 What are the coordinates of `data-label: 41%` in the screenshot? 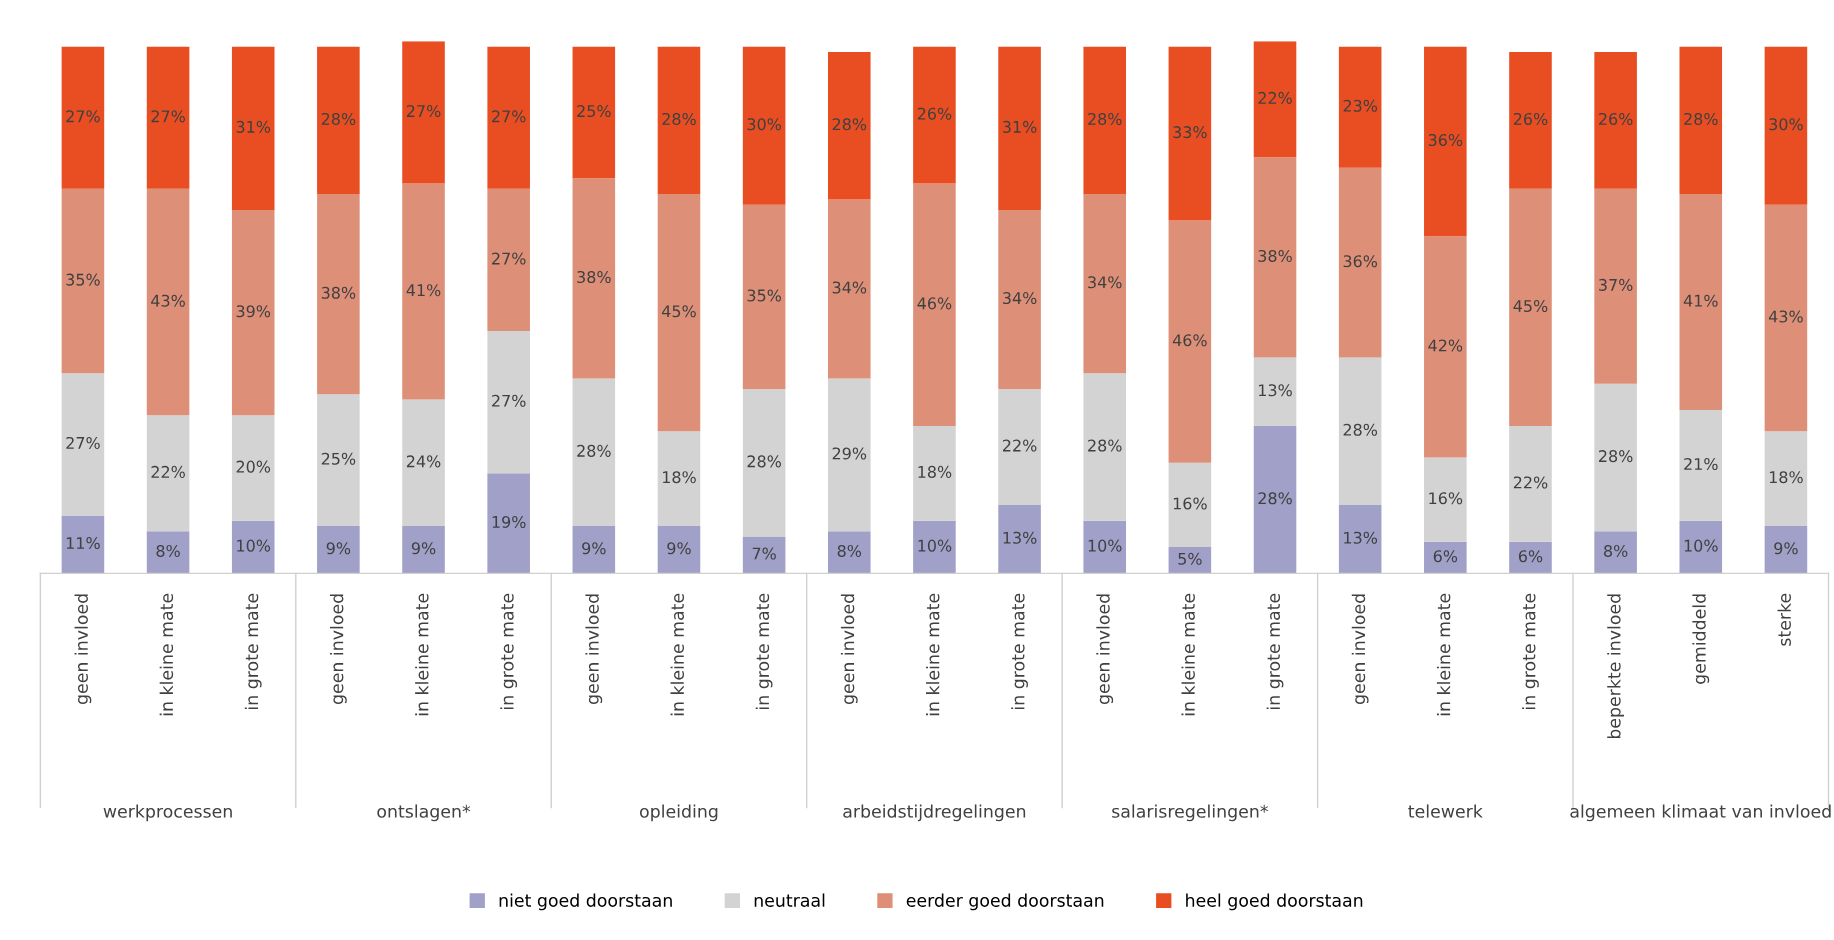 It's located at (1700, 300).